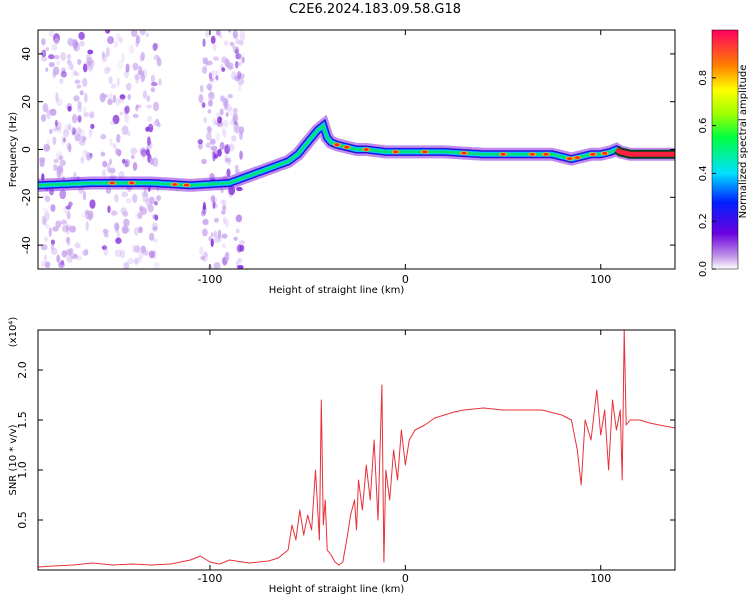 This screenshot has width=750, height=600. Describe the element at coordinates (703, 126) in the screenshot. I see `colorbar-tick-label: 0.6` at that location.